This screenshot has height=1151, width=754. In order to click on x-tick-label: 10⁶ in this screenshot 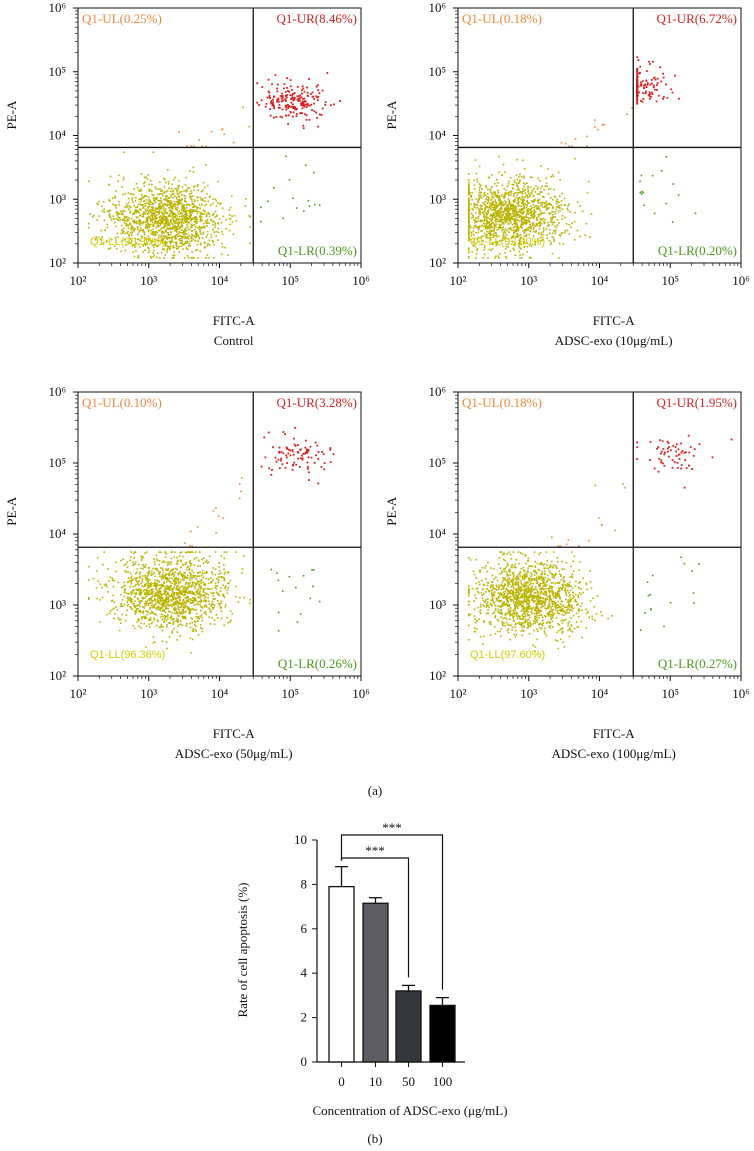, I will do `click(741, 280)`.